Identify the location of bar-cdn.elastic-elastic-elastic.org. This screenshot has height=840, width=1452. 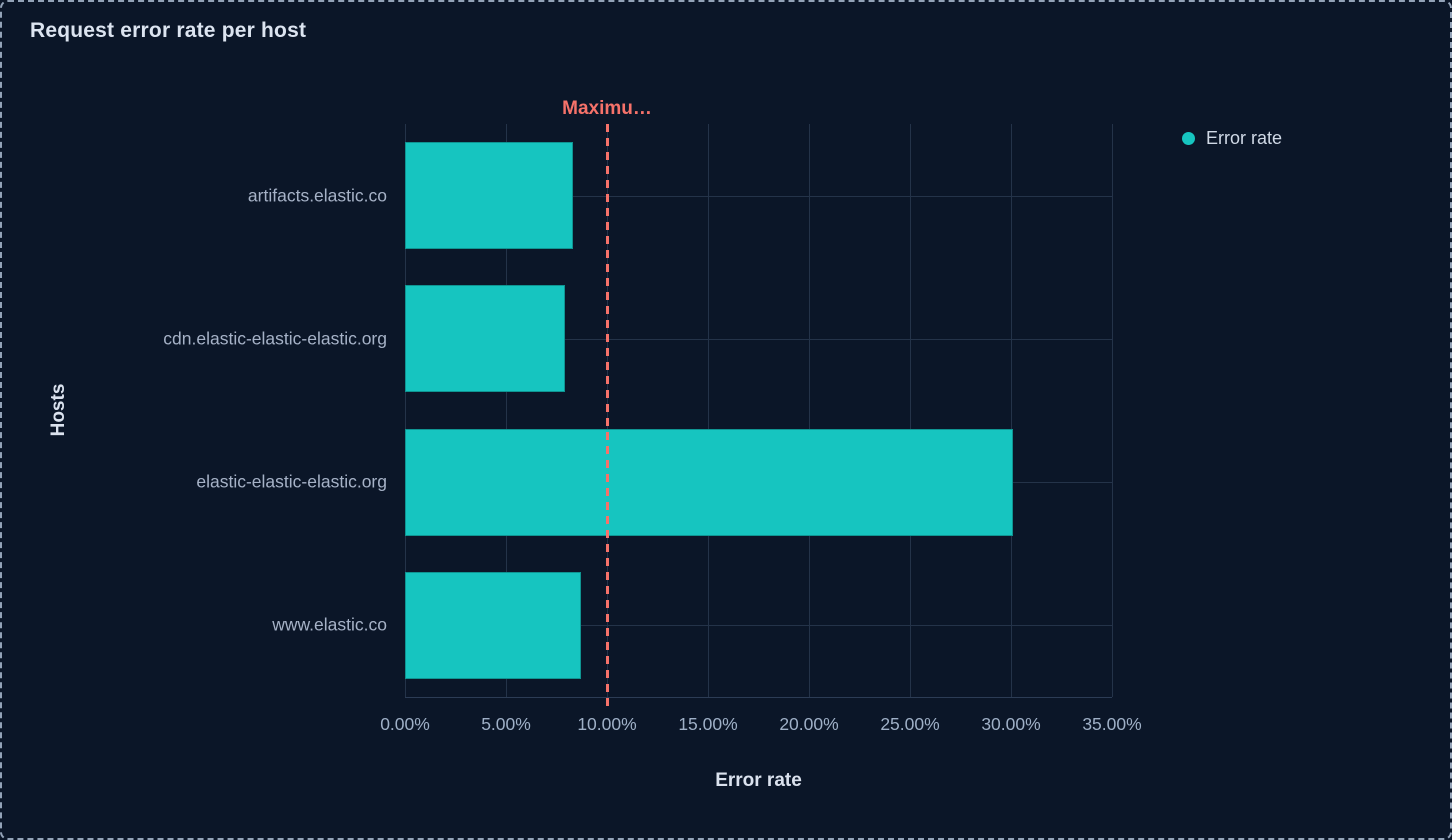
(485, 339).